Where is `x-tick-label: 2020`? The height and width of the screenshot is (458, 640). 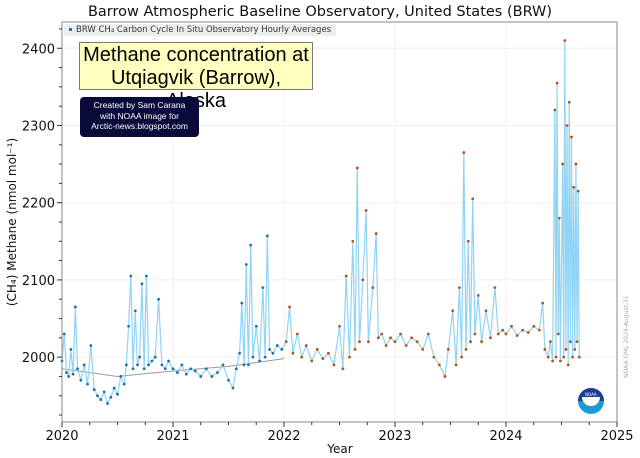 x-tick-label: 2020 is located at coordinates (61, 436).